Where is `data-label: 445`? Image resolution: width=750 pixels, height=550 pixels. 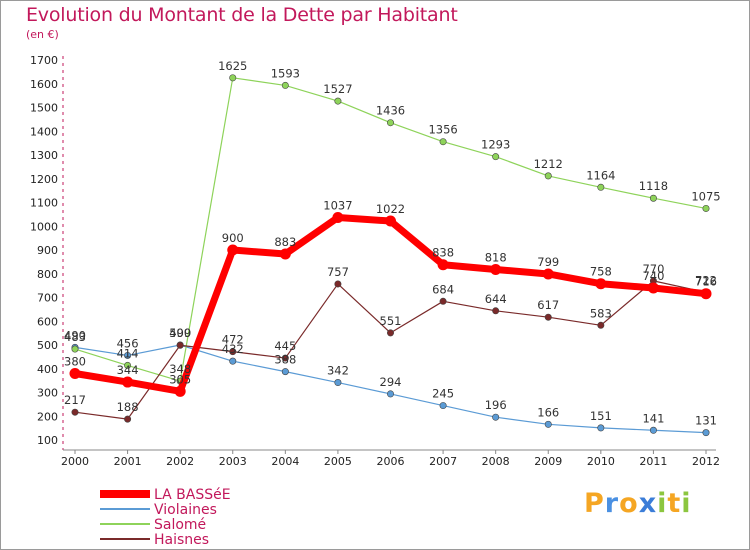 data-label: 445 is located at coordinates (285, 346).